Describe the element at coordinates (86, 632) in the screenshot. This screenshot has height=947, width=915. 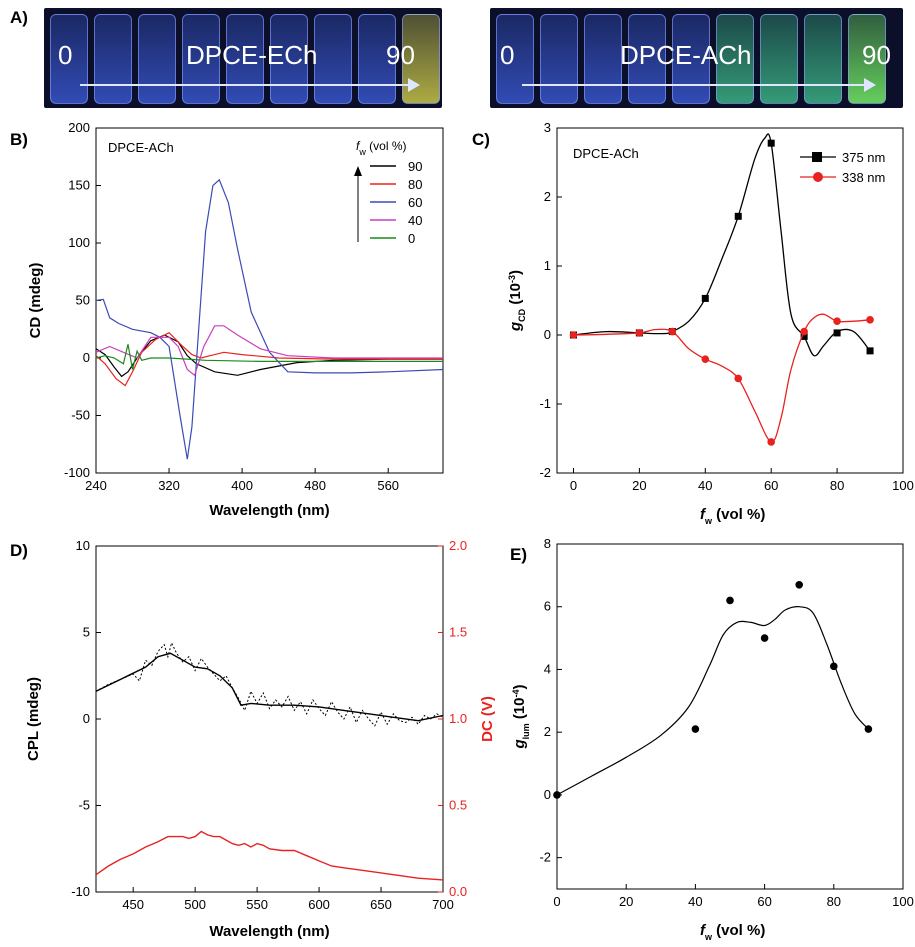
I see `panel-d-ytick-label: 5` at that location.